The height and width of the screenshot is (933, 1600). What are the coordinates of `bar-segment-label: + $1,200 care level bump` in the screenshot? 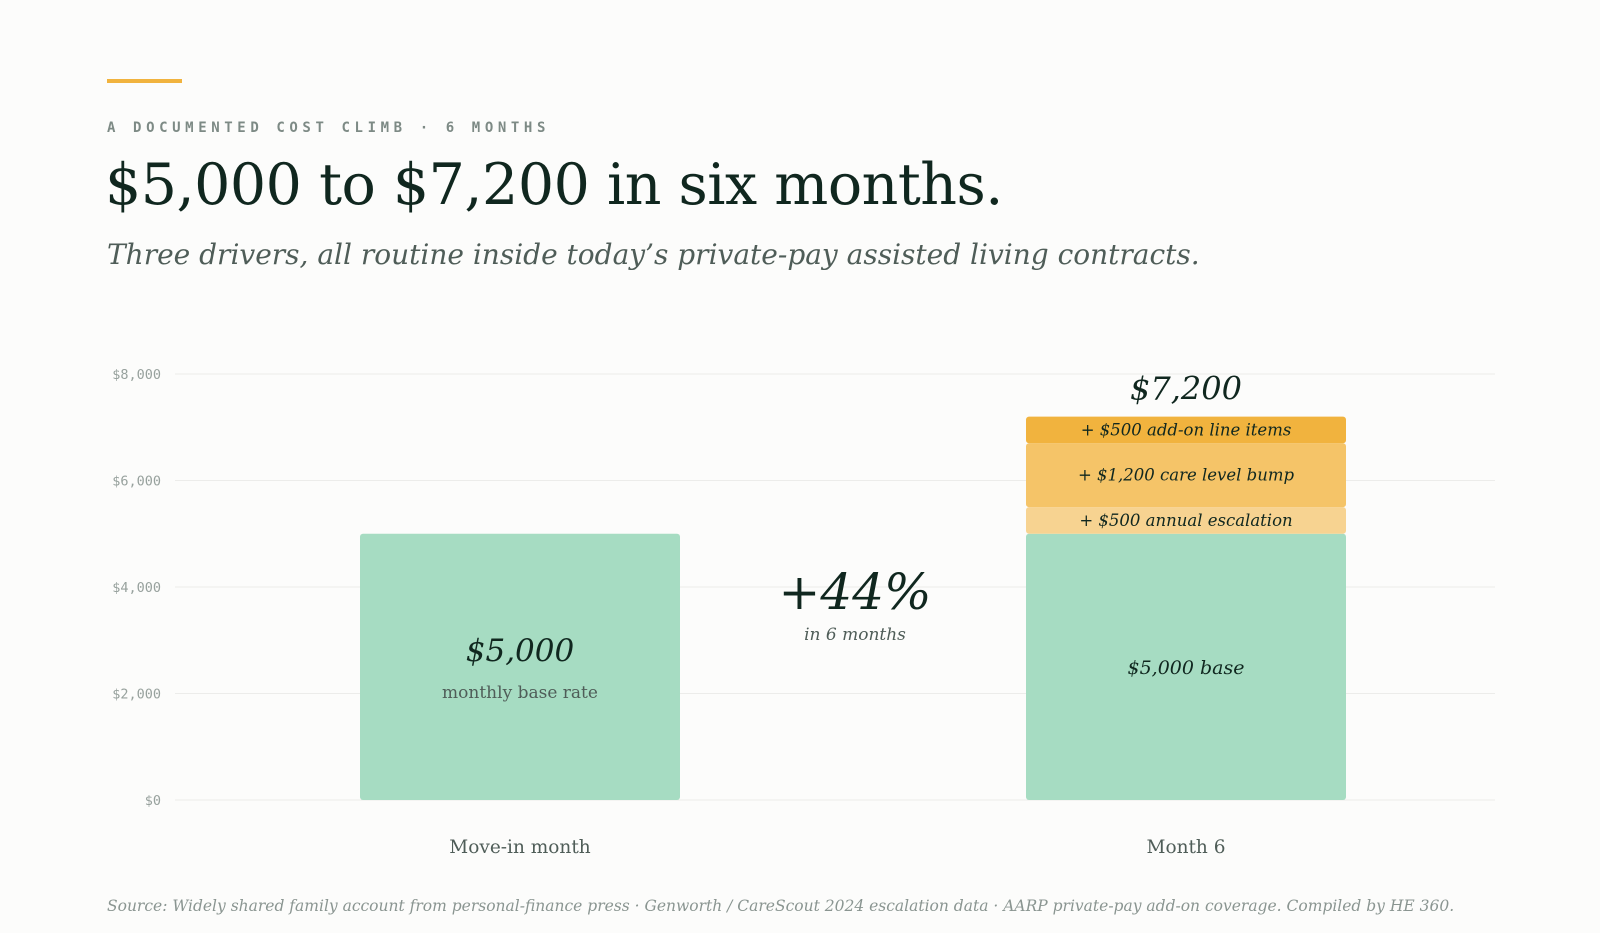 It's located at (1186, 475).